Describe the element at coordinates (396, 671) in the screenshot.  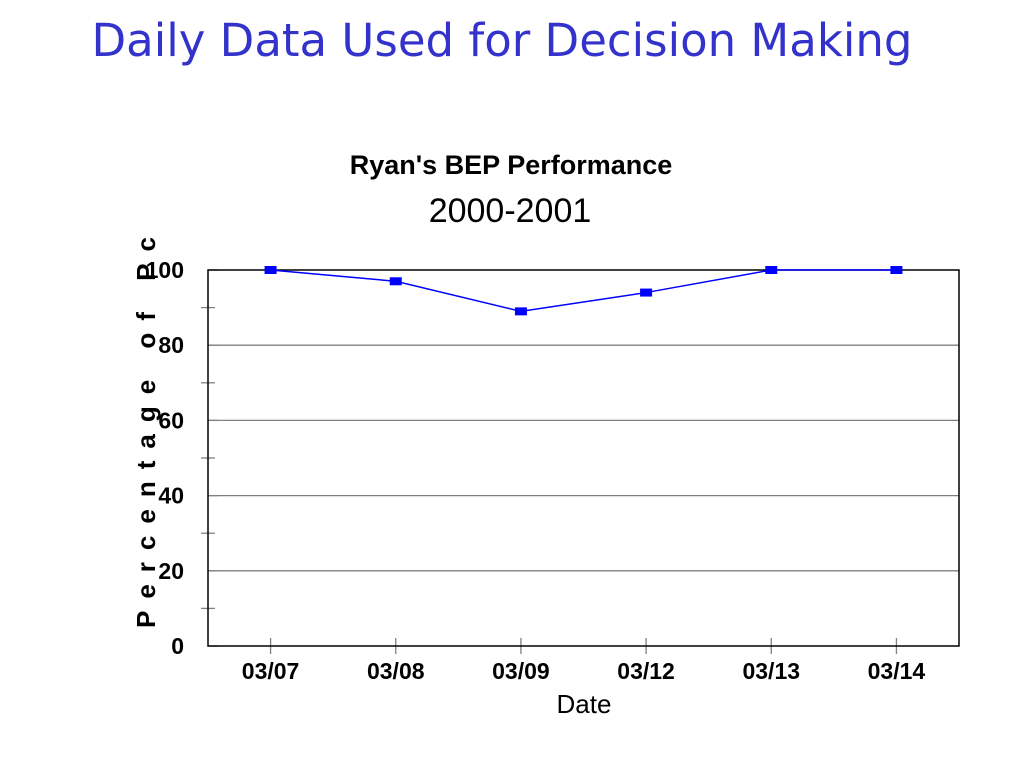
I see `x-tick-label: 03/08` at that location.